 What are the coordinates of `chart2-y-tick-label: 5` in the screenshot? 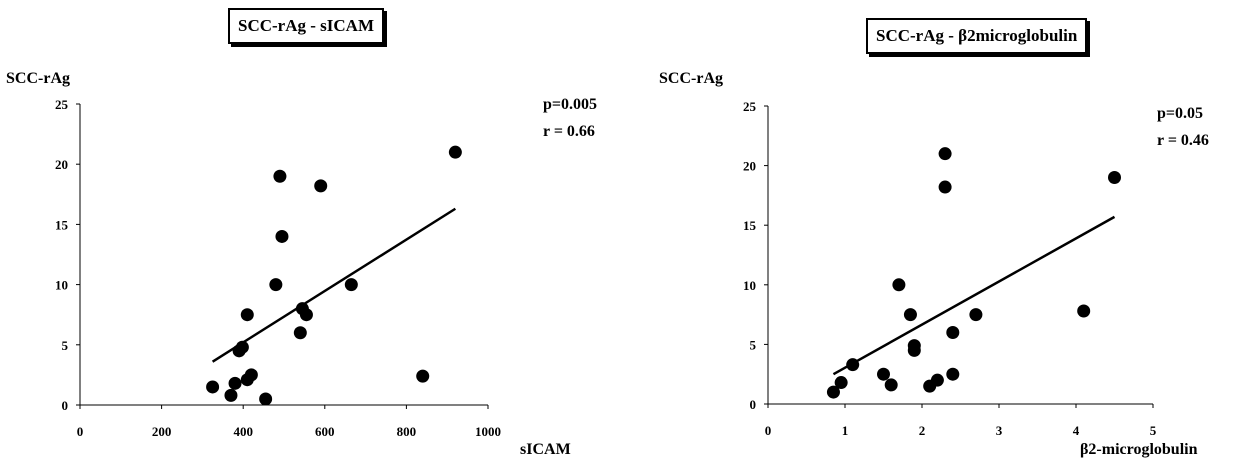 It's located at (753, 344).